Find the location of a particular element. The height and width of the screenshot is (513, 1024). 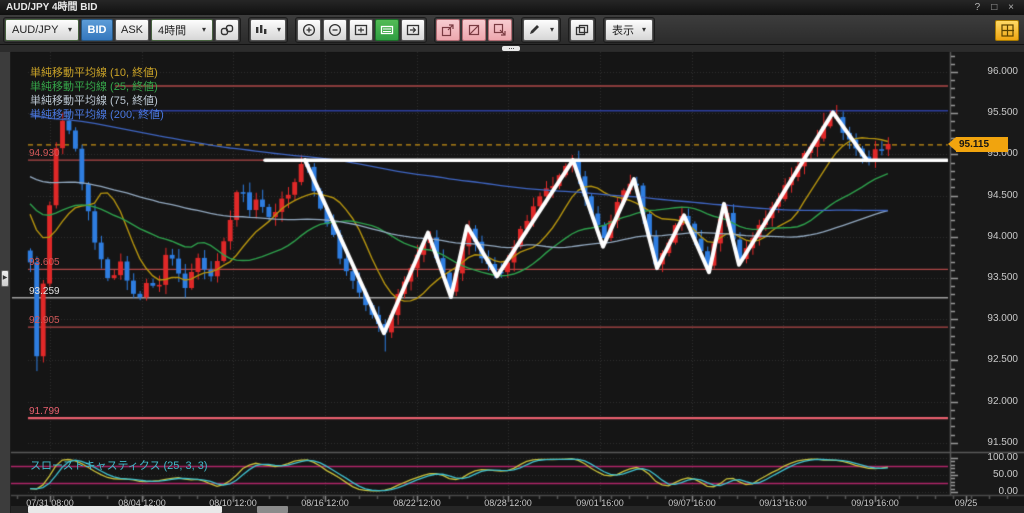

current-price-badge: 95.115 is located at coordinates (978, 144).